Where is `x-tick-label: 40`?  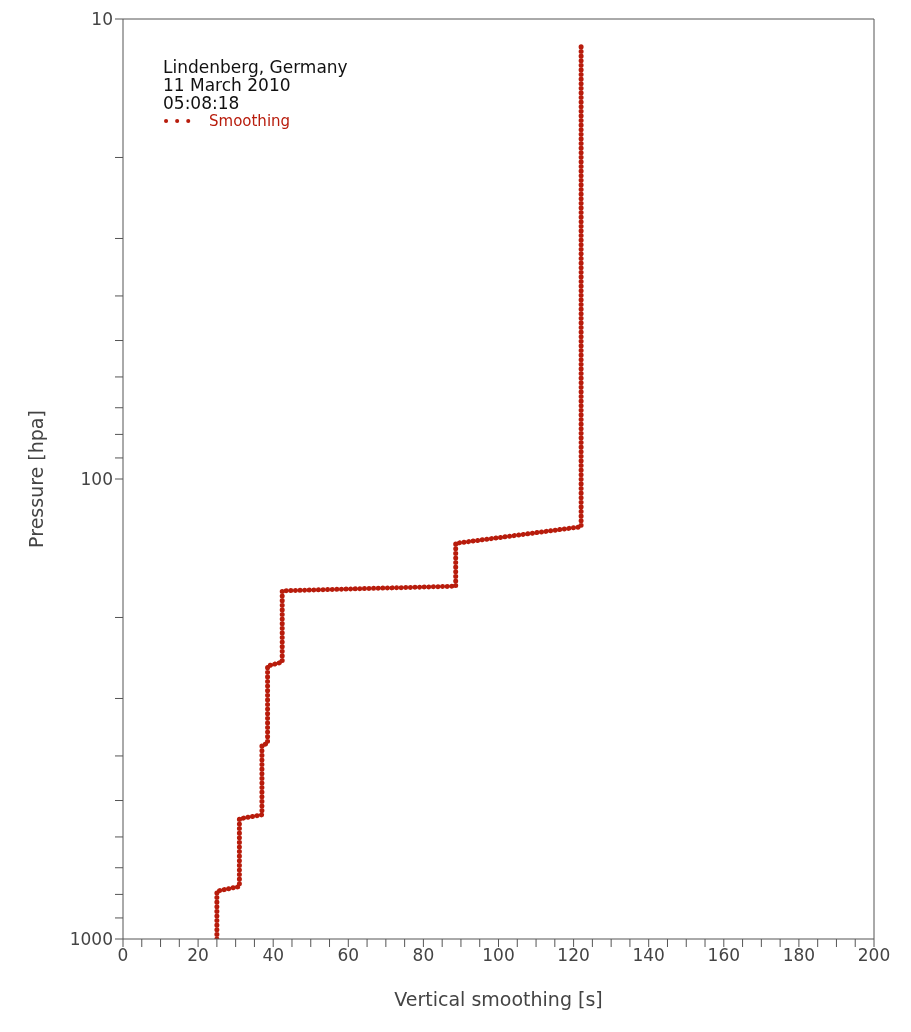 x-tick-label: 40 is located at coordinates (273, 955).